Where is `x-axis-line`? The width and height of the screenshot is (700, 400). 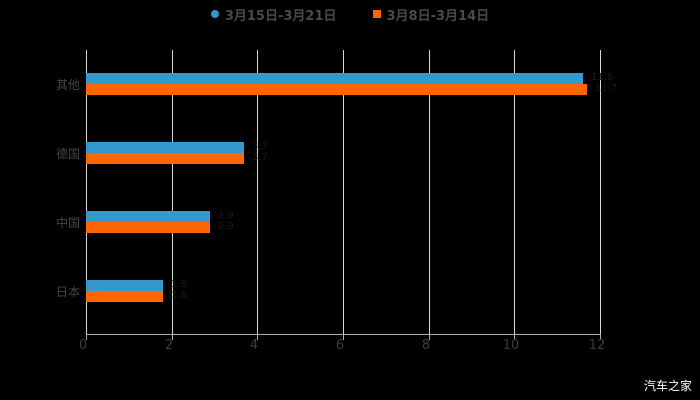 x-axis-line is located at coordinates (343, 334).